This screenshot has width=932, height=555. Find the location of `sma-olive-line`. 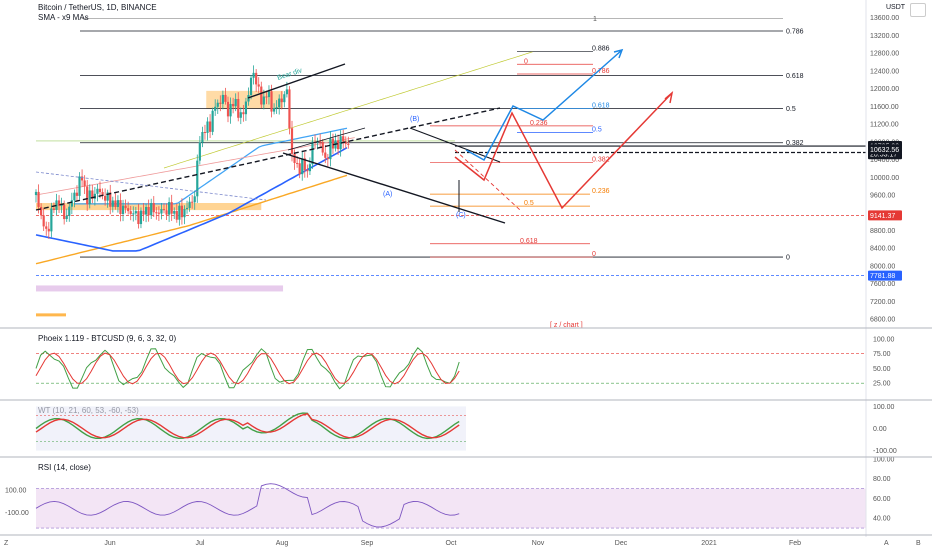

sma-olive-line is located at coordinates (348, 110).